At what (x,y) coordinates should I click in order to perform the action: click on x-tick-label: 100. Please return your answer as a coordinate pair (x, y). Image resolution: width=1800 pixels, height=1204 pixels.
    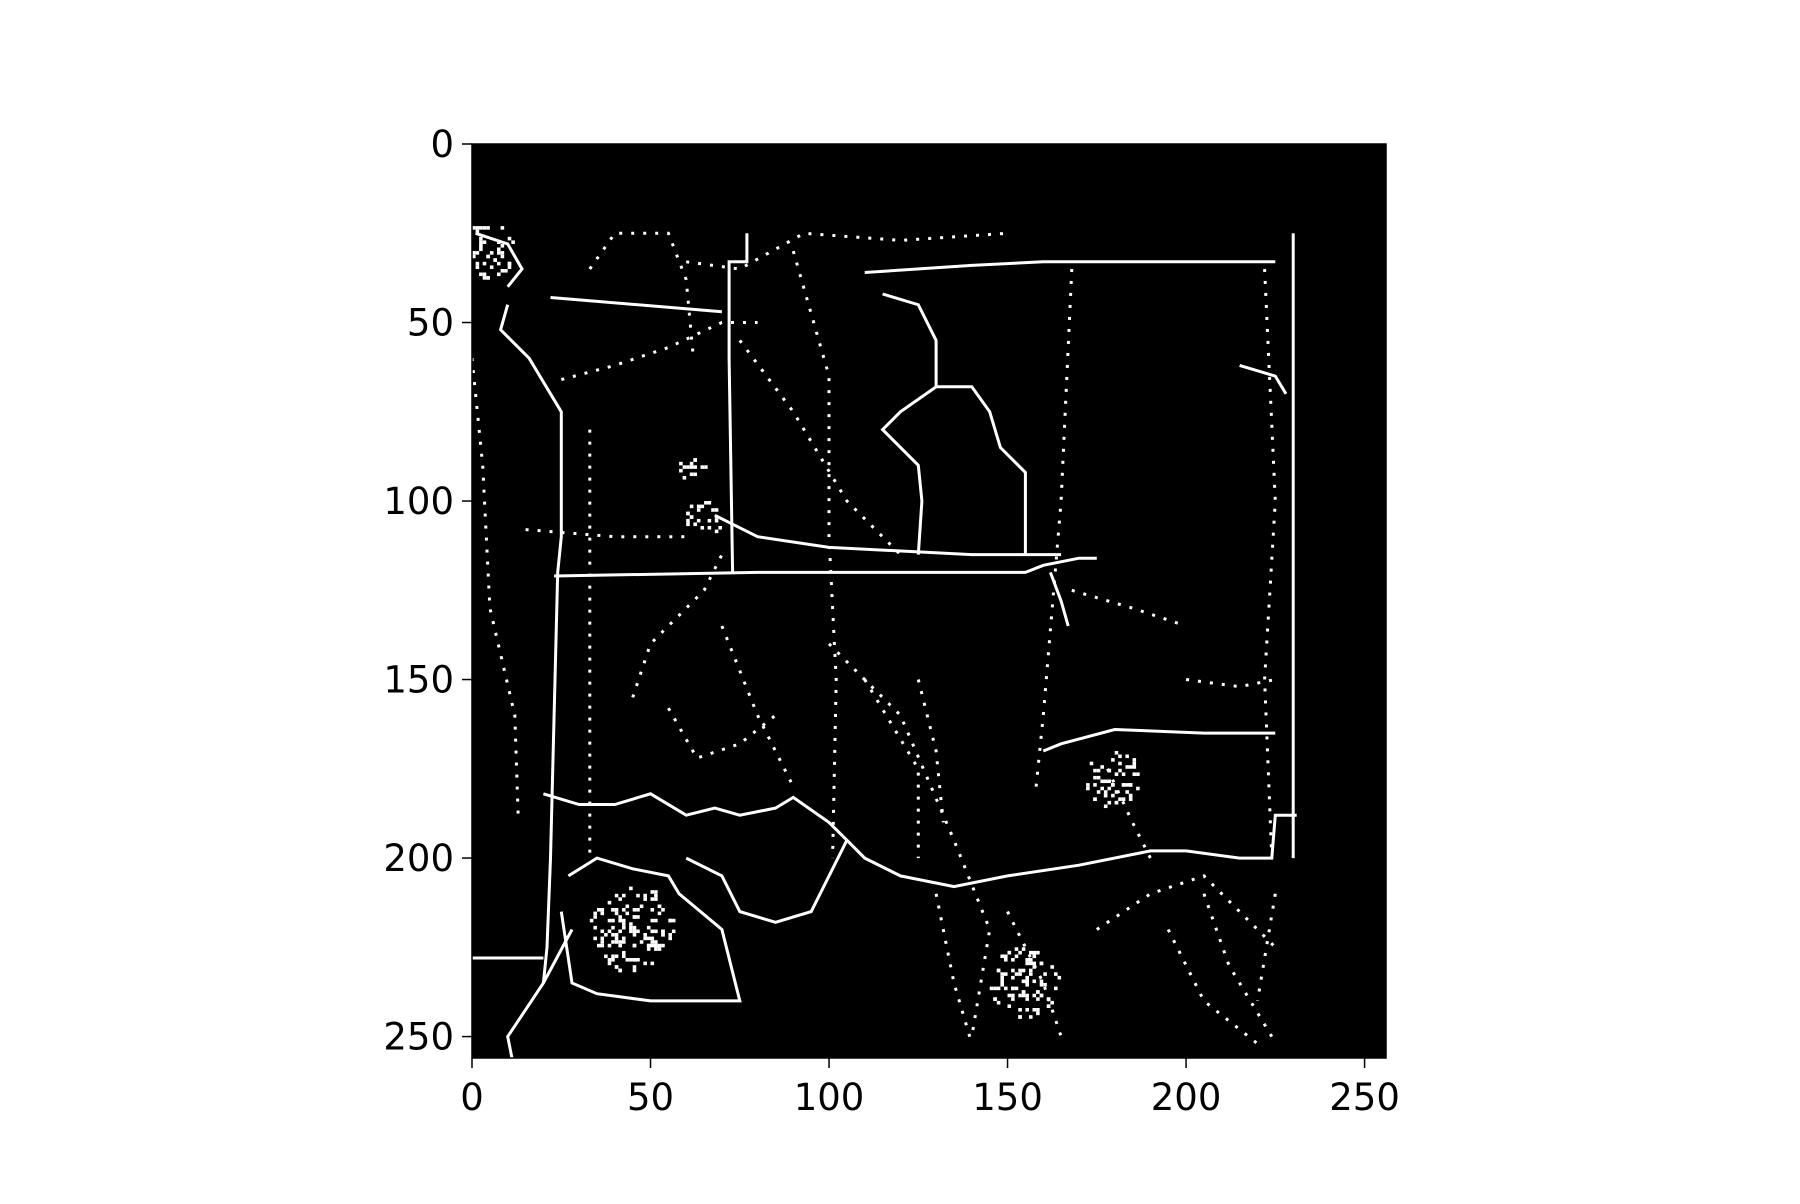
    Looking at the image, I should click on (829, 1097).